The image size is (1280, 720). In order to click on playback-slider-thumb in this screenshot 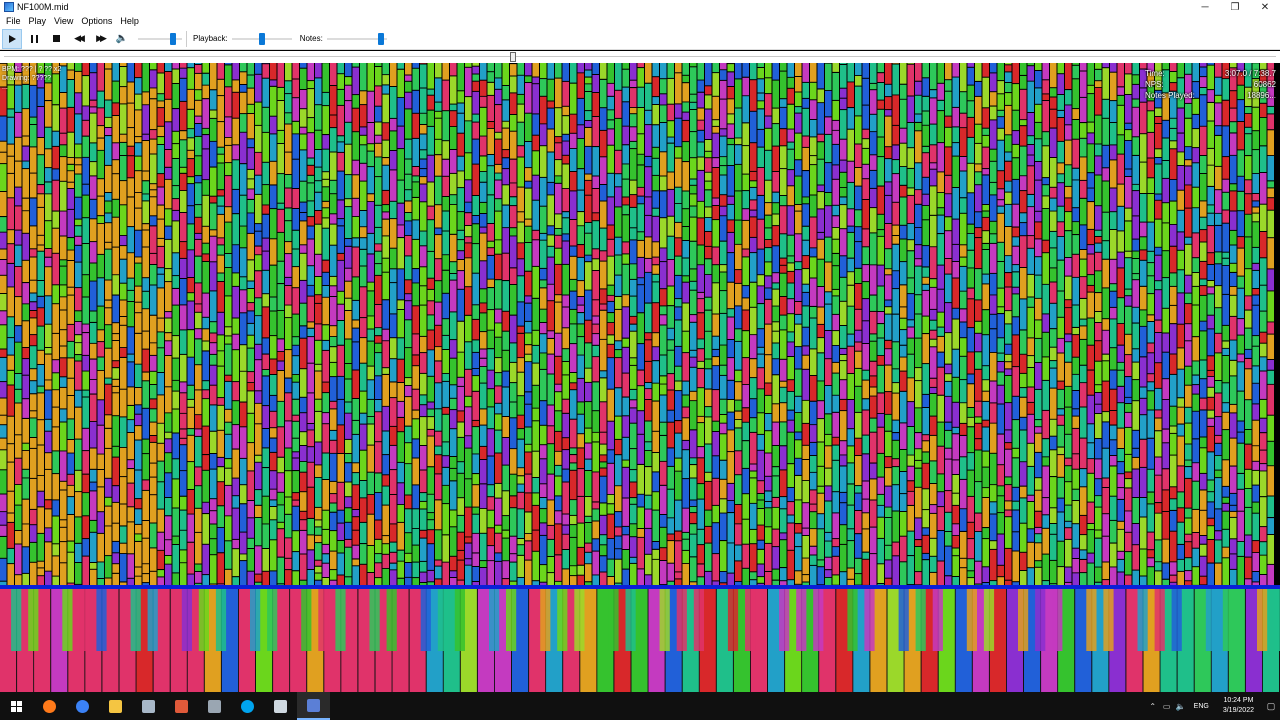, I will do `click(261, 38)`.